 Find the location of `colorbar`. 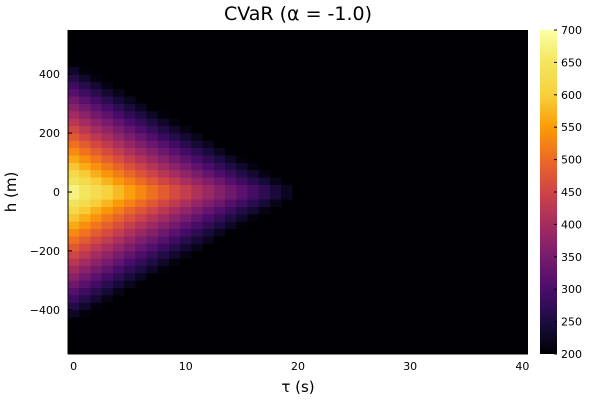

colorbar is located at coordinates (548, 192).